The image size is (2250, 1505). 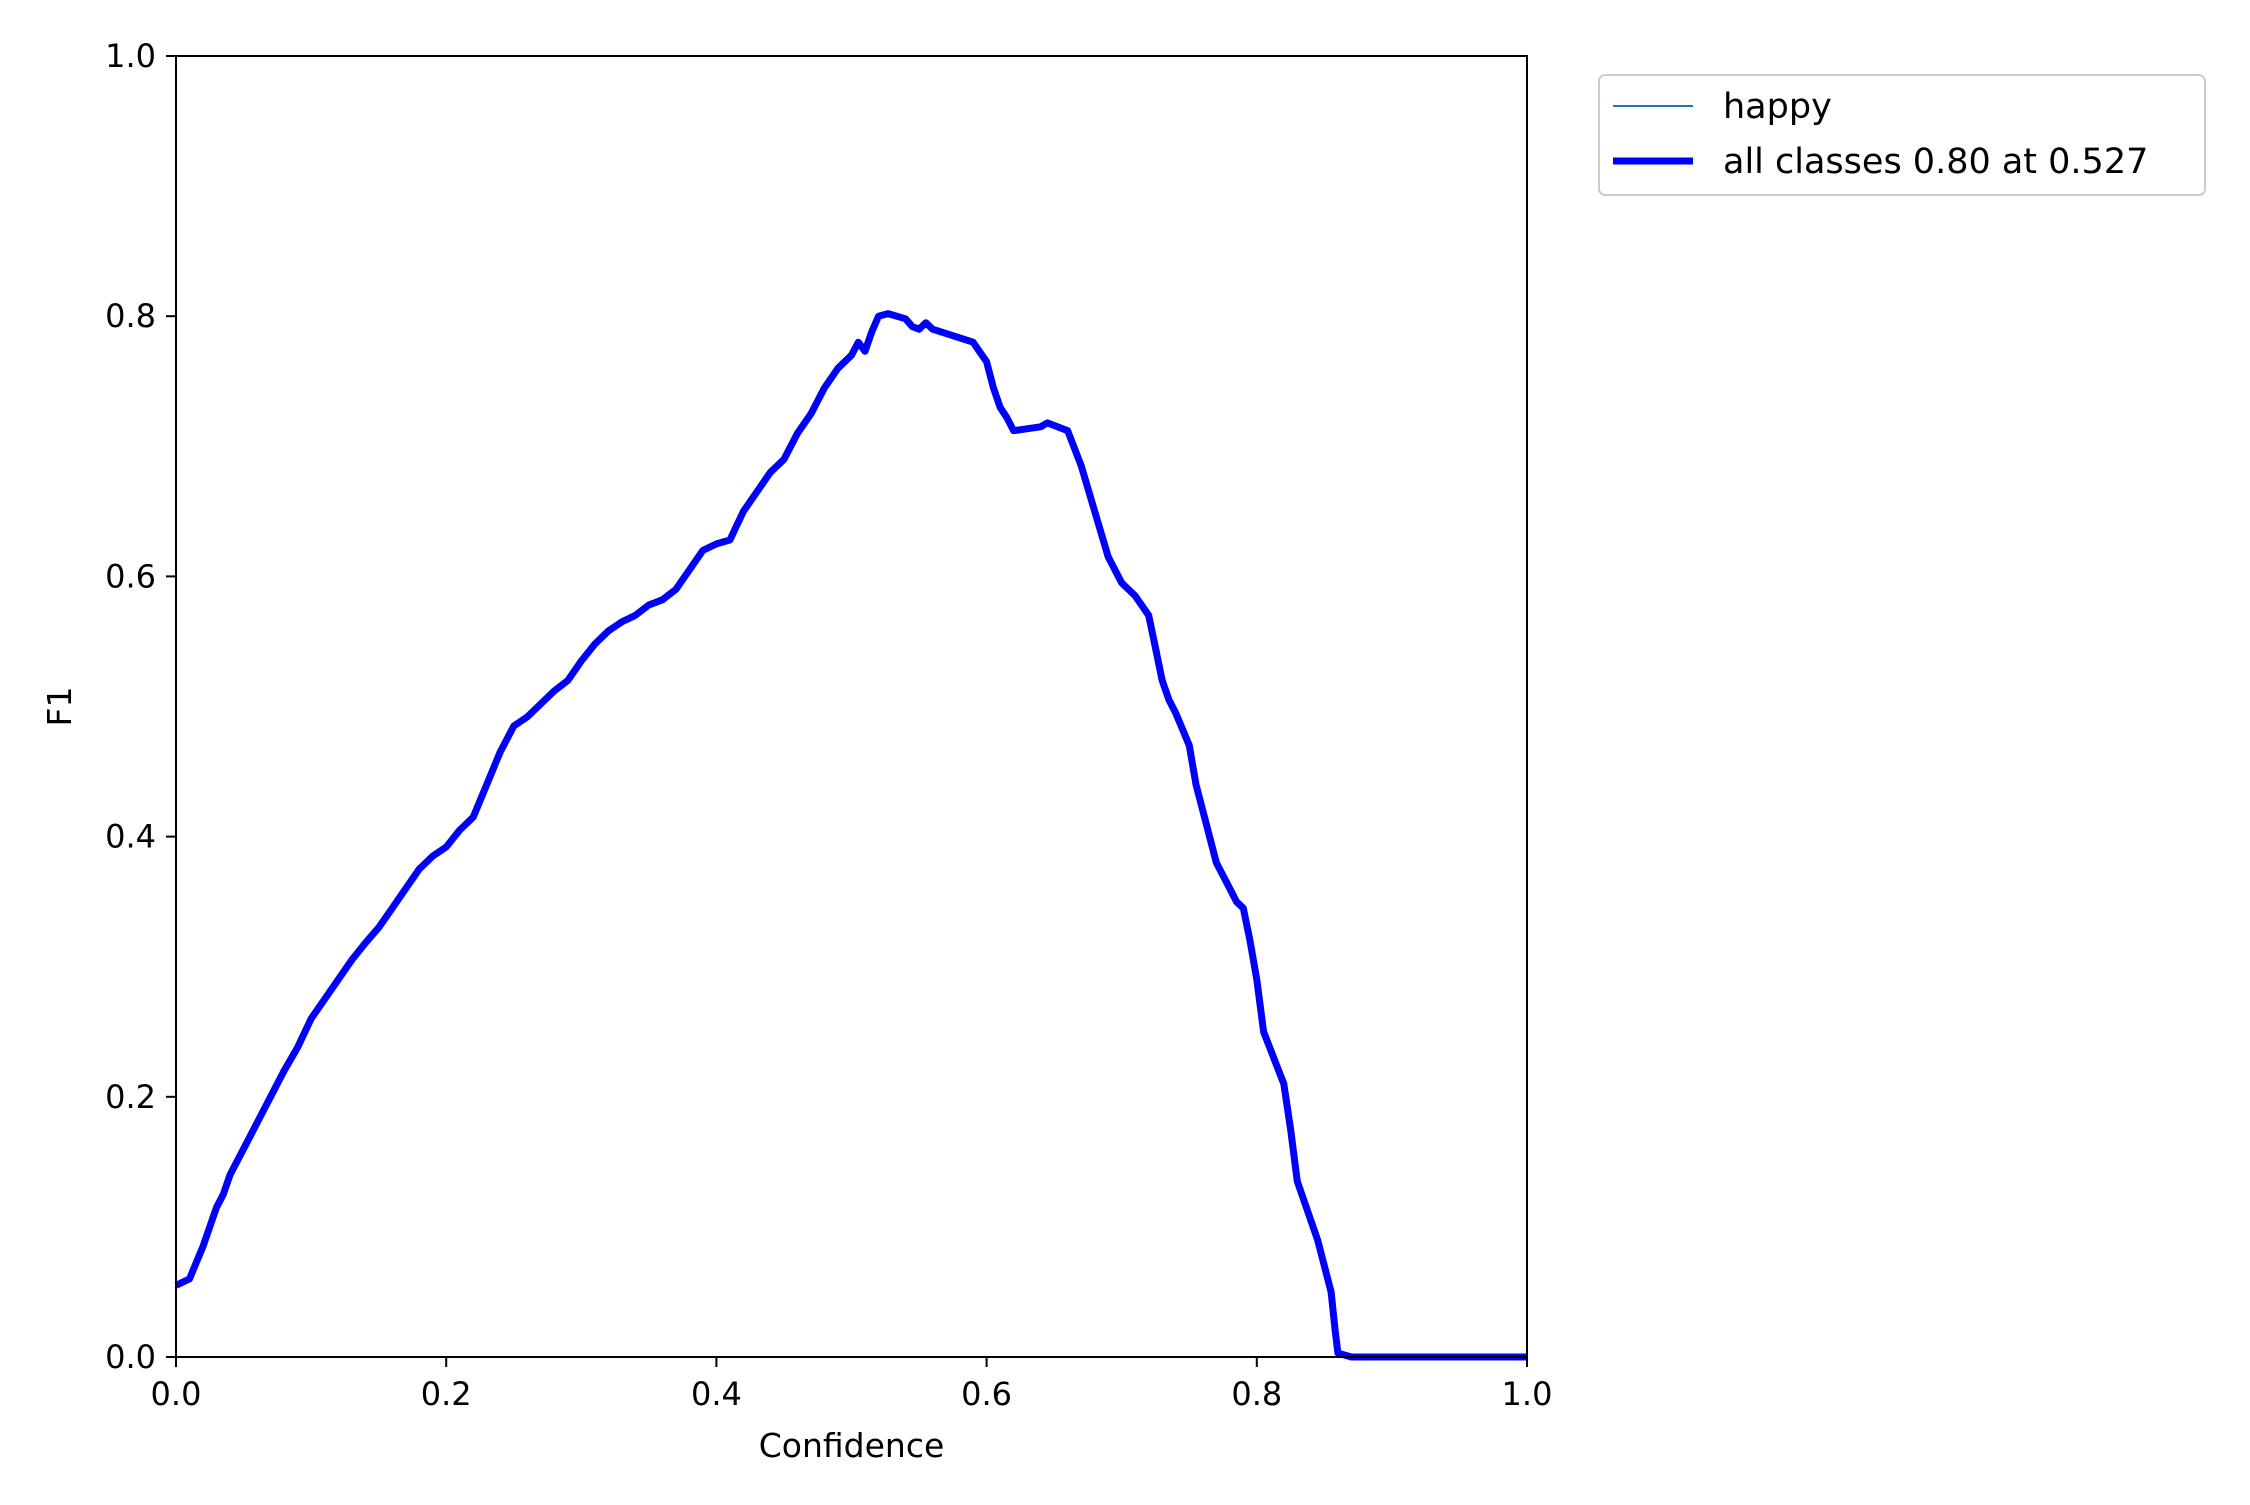 What do you see at coordinates (716, 1394) in the screenshot?
I see `x-tick-label: 0.4` at bounding box center [716, 1394].